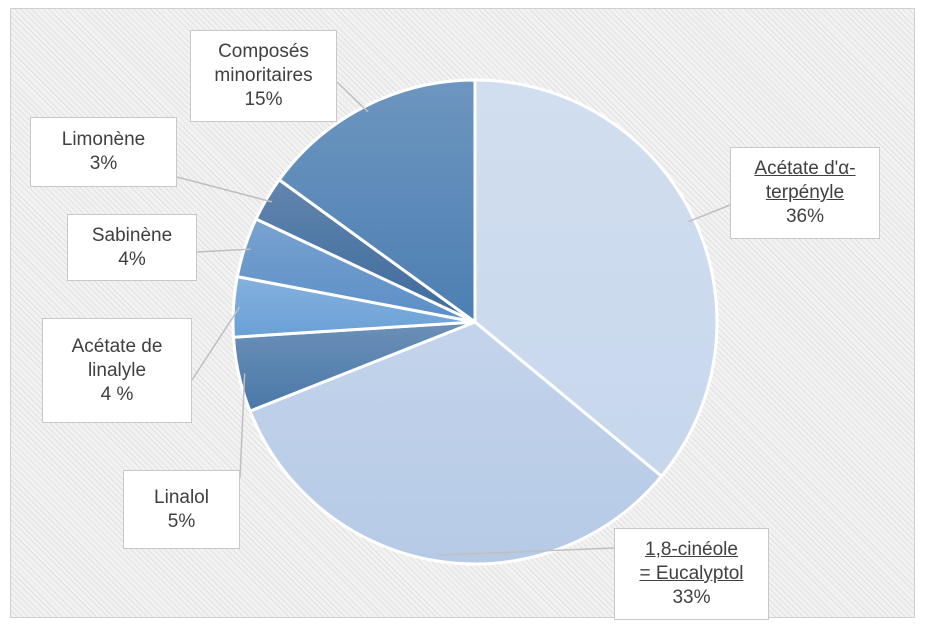 This screenshot has width=926, height=625. What do you see at coordinates (181, 497) in the screenshot?
I see `callout-label: Linalol` at bounding box center [181, 497].